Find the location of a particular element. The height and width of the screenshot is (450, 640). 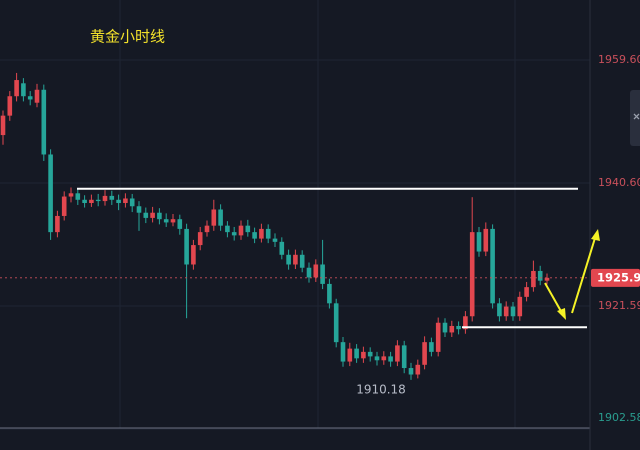

last-price-box is located at coordinates (615, 277).